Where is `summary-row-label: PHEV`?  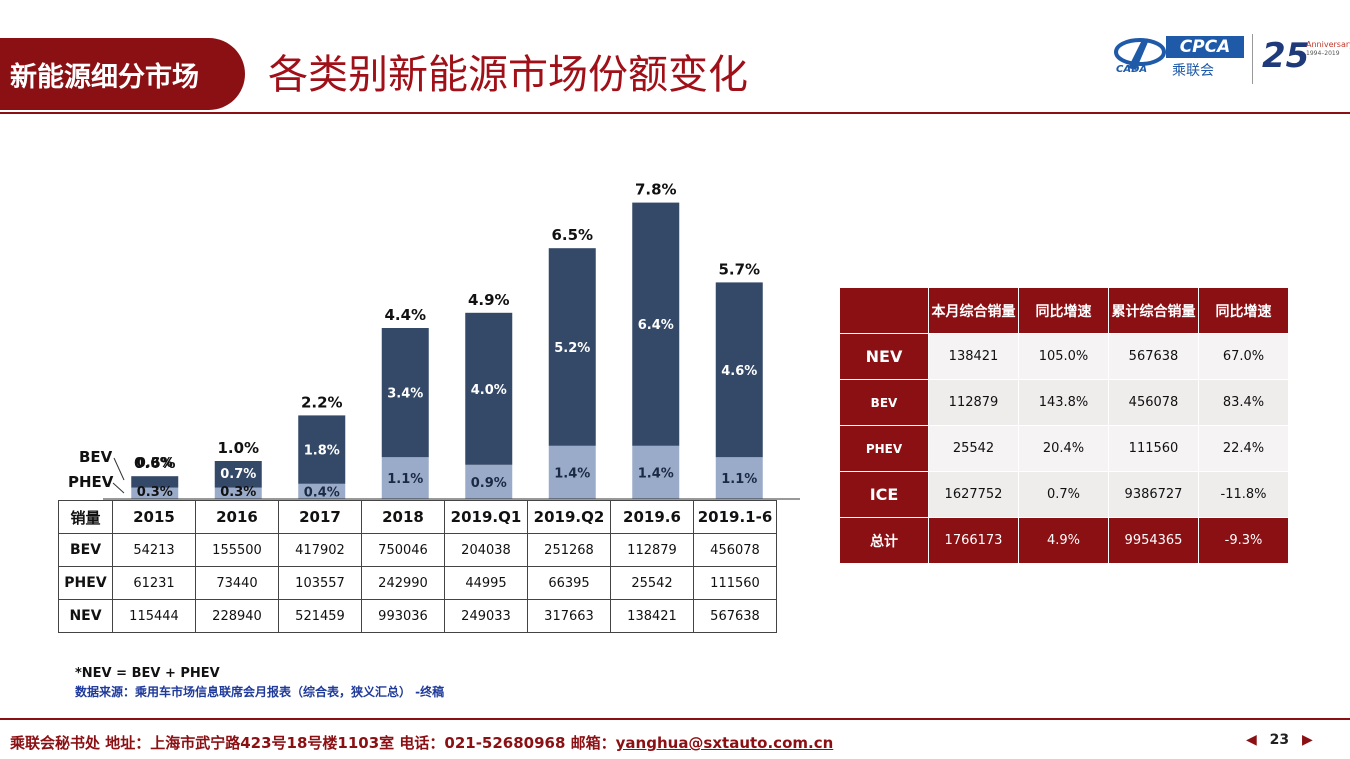 summary-row-label: PHEV is located at coordinates (884, 448).